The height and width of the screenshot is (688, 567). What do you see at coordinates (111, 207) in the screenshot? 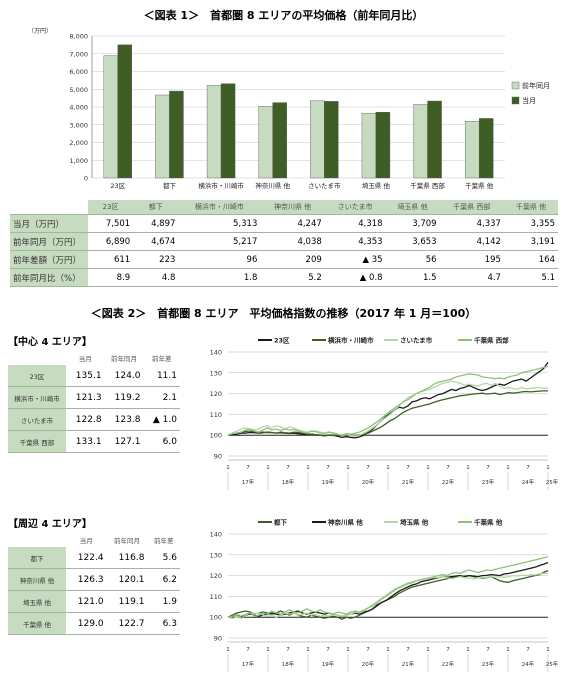
I see `header-cell: 23区` at bounding box center [111, 207].